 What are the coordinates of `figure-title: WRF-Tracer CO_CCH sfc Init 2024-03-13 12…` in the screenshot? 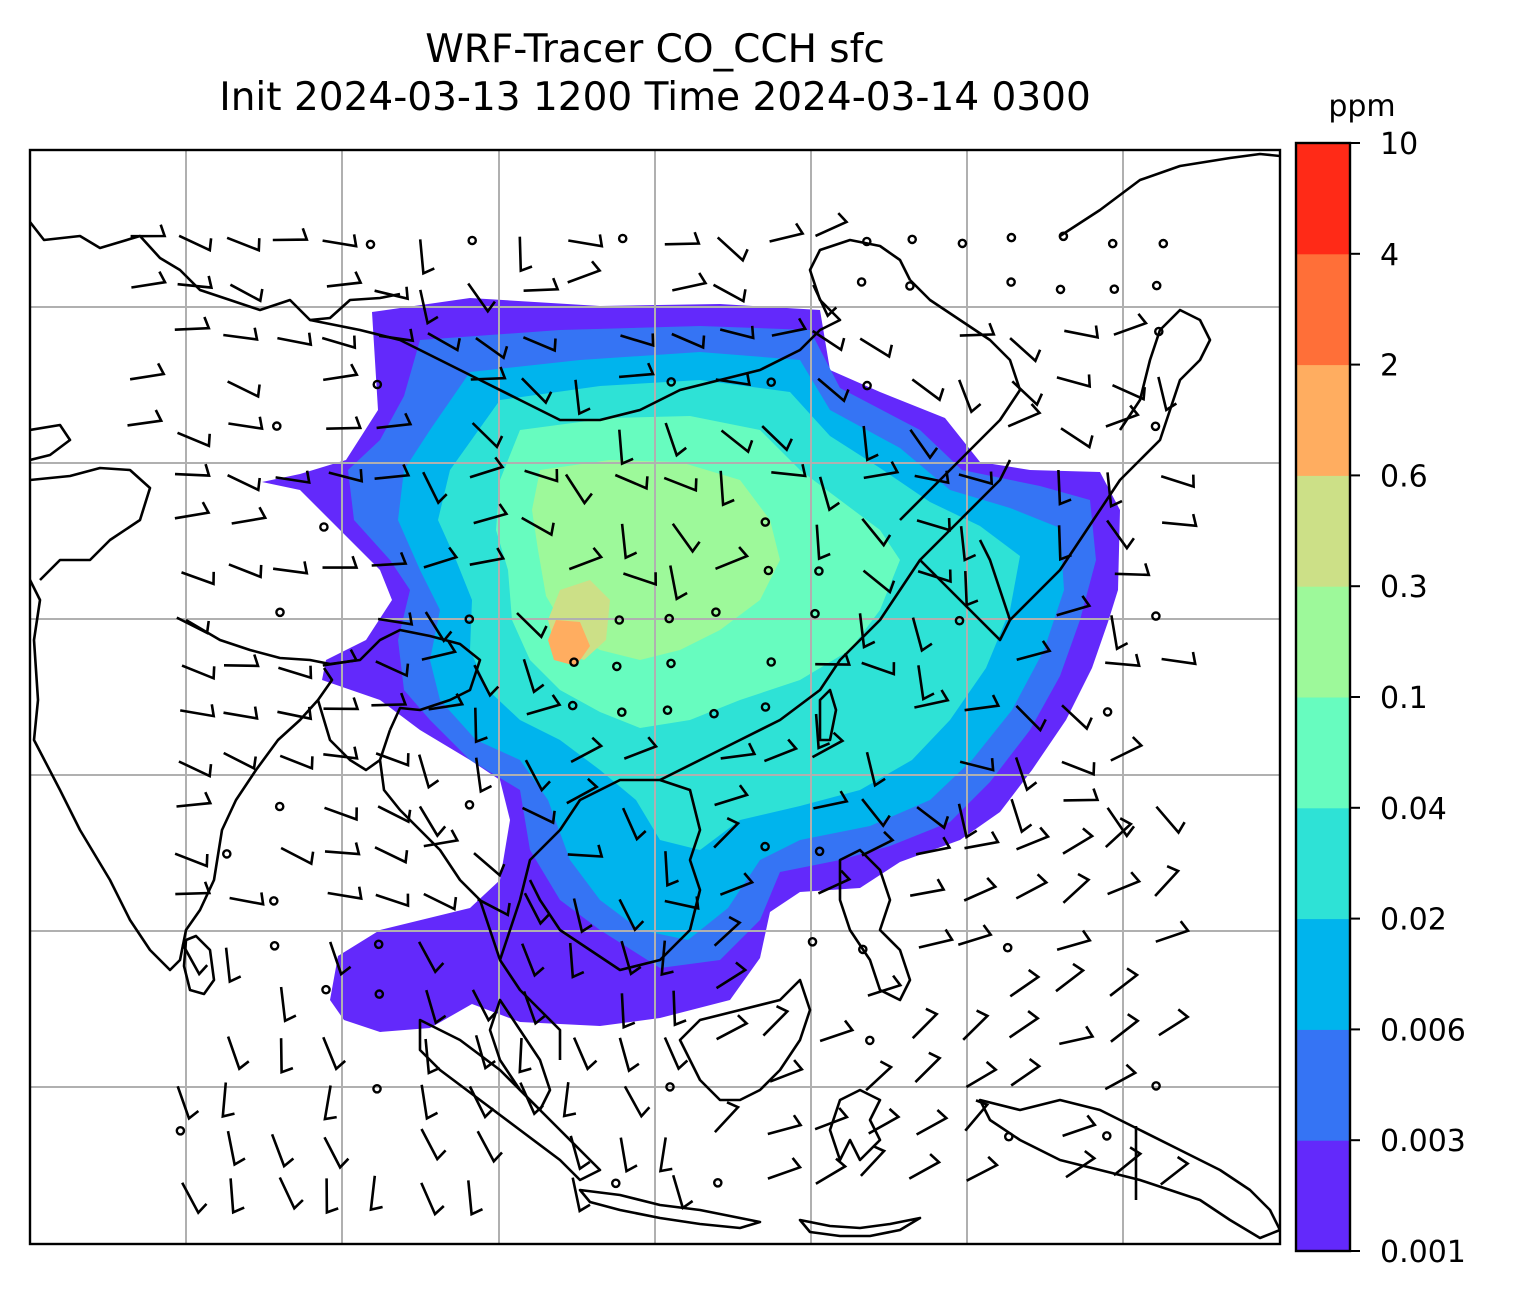 It's located at (655, 74).